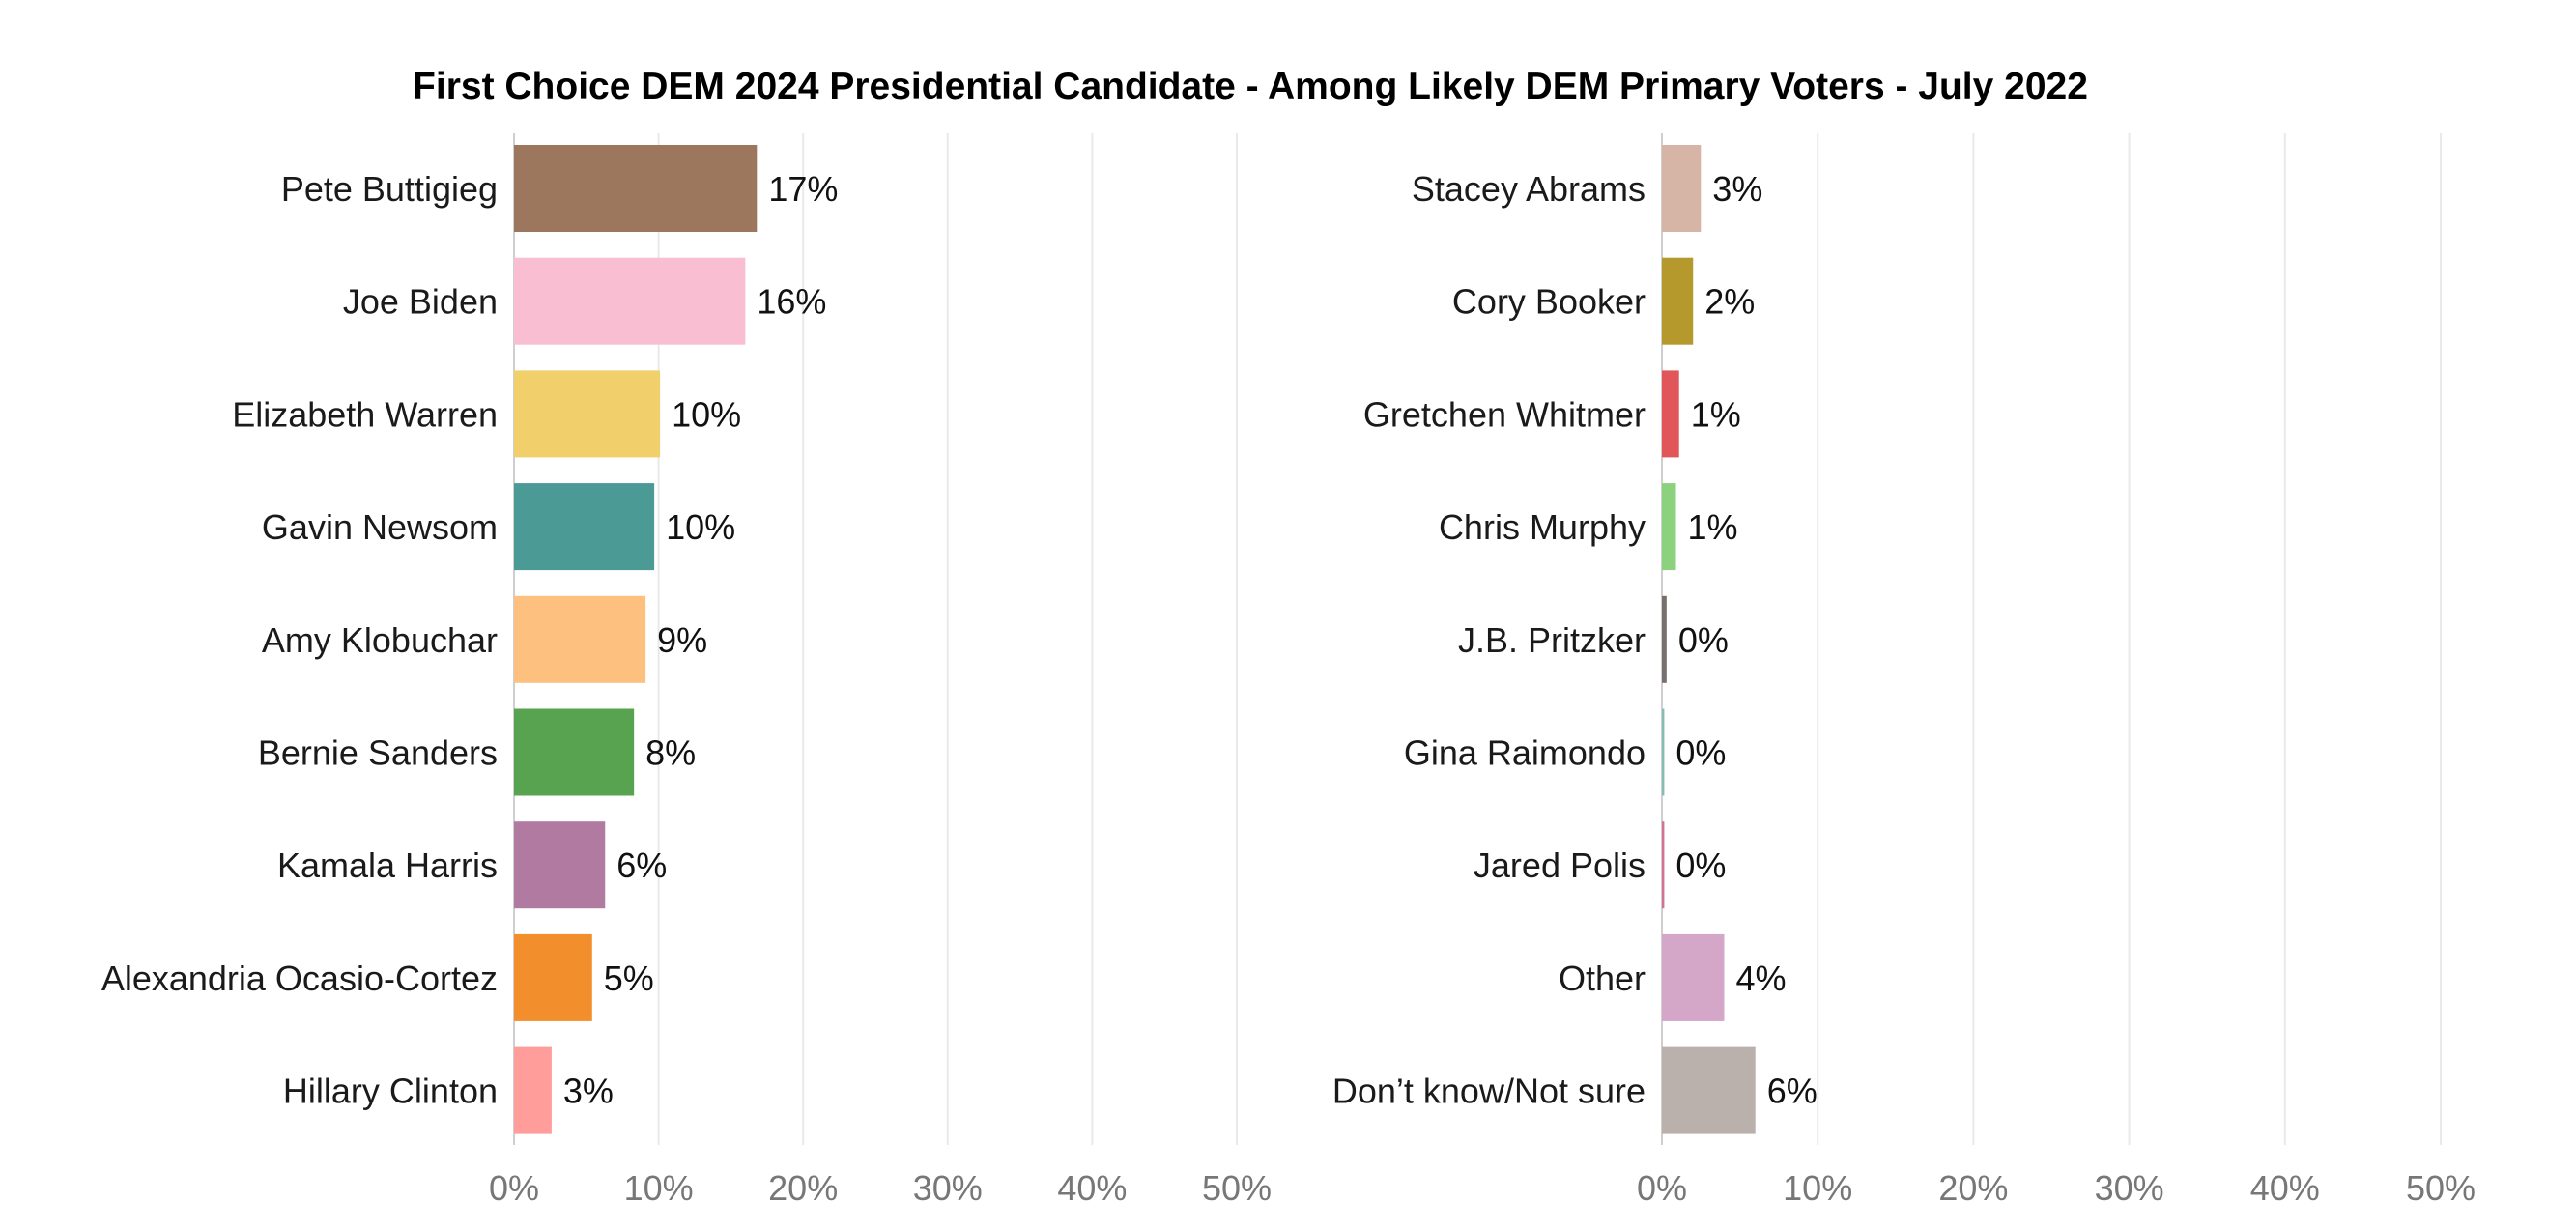  What do you see at coordinates (390, 189) in the screenshot?
I see `category-label: Pete Buttigieg` at bounding box center [390, 189].